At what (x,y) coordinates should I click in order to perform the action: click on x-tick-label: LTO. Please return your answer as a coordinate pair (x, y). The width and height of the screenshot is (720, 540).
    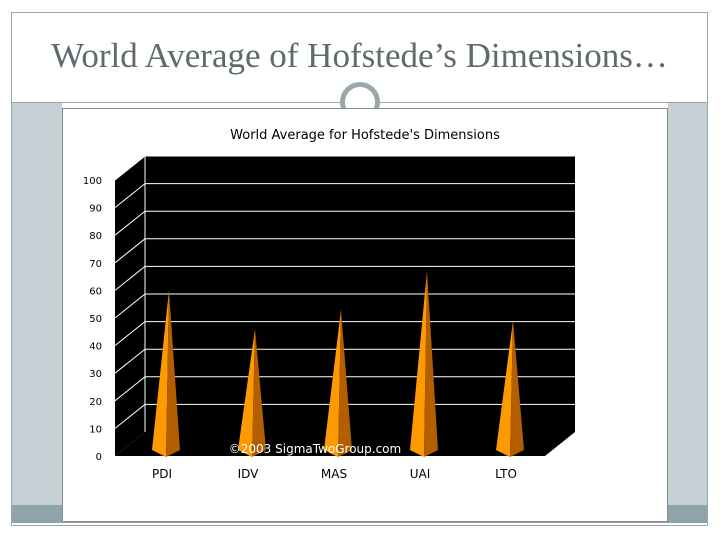
    Looking at the image, I should click on (506, 474).